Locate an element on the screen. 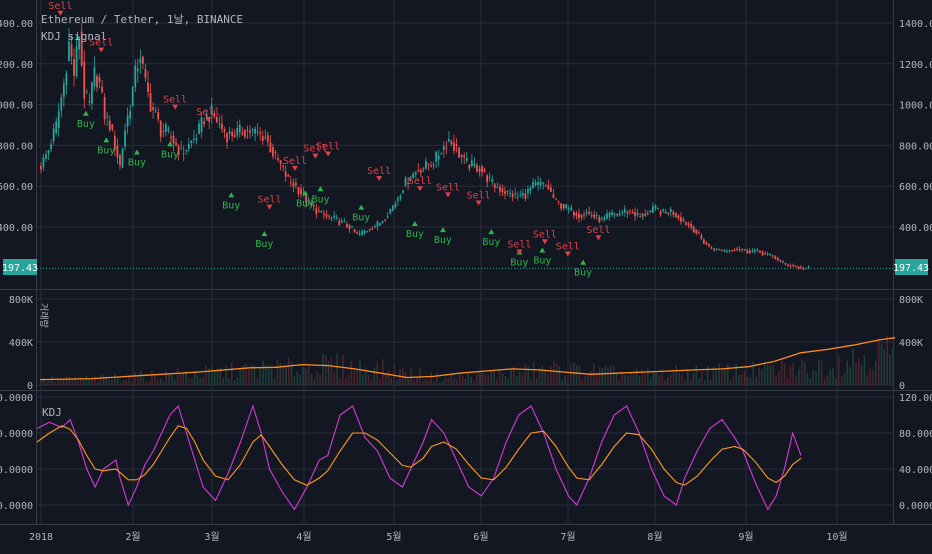 The height and width of the screenshot is (554, 932). kdj-line-k is located at coordinates (419, 455).